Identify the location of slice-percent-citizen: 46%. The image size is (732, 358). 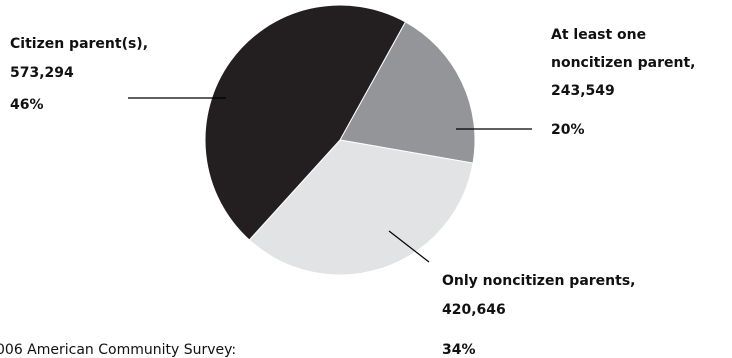
(27, 105).